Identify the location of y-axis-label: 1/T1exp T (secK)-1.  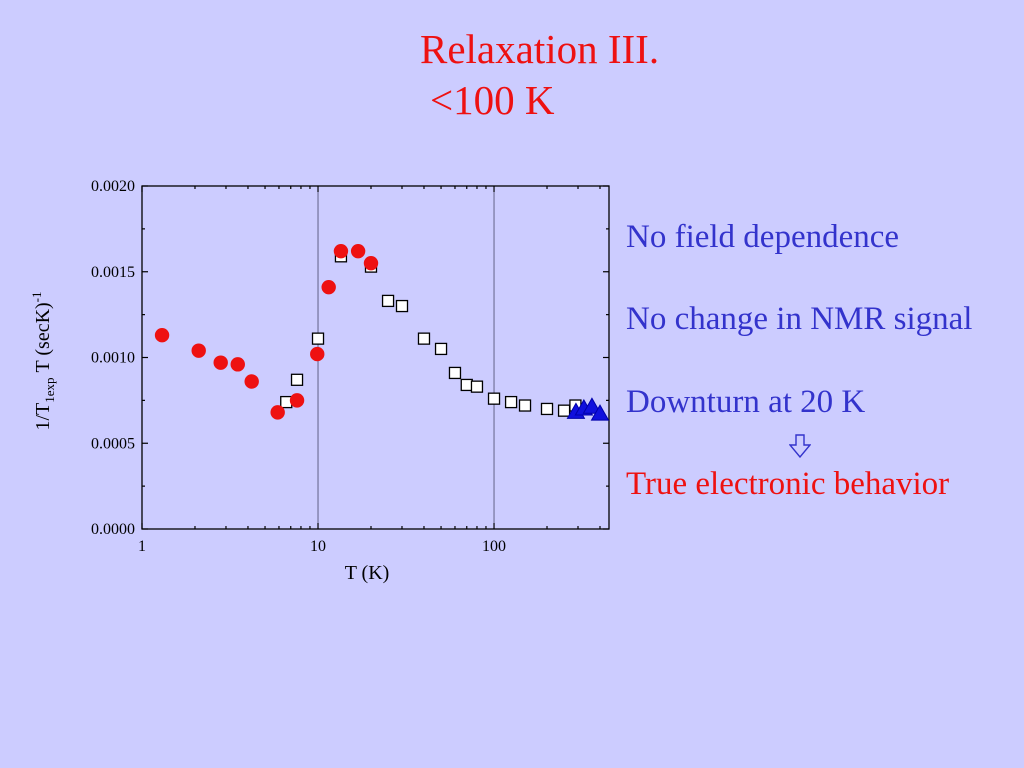
(43, 360).